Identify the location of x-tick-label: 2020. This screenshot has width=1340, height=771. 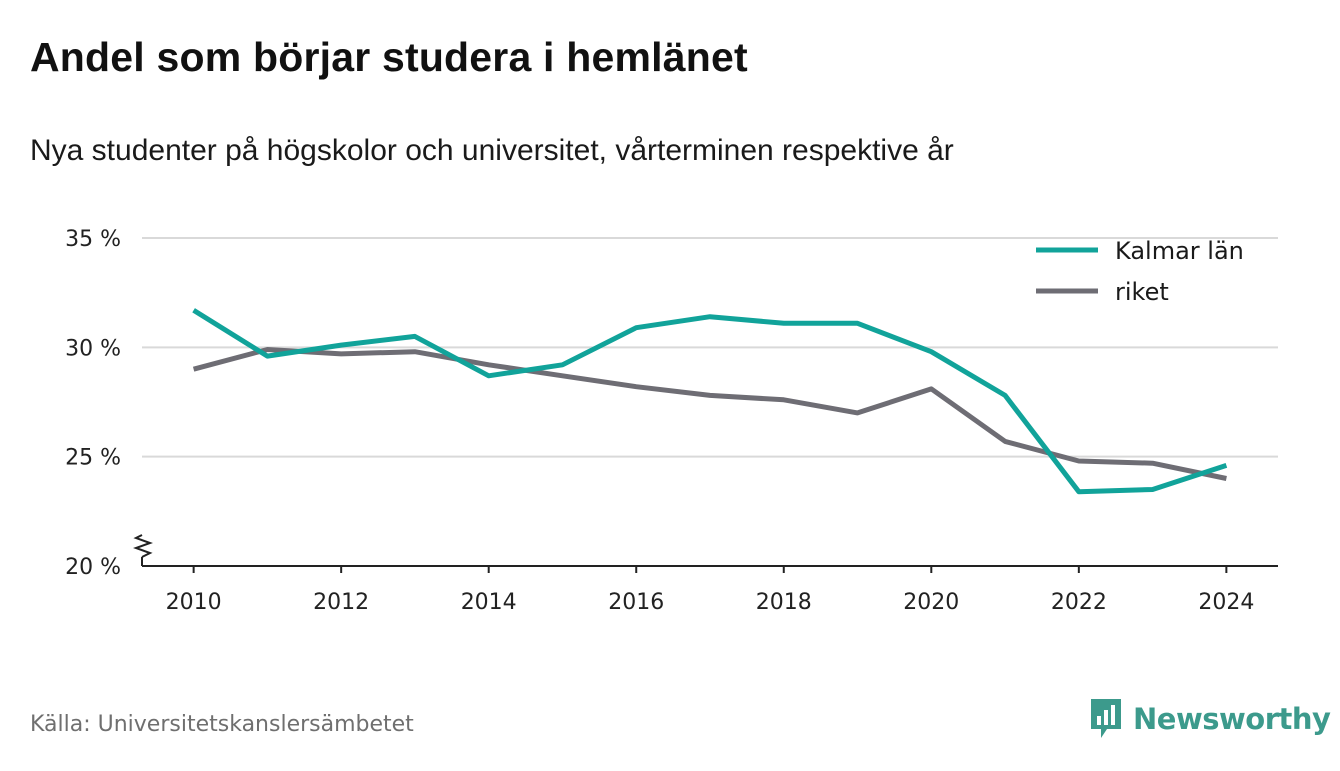
(931, 602).